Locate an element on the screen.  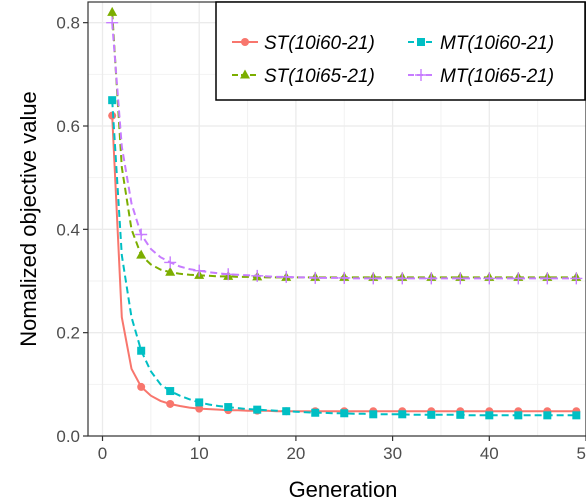
y-axis-title: Nomalized objective value is located at coordinates (28, 219).